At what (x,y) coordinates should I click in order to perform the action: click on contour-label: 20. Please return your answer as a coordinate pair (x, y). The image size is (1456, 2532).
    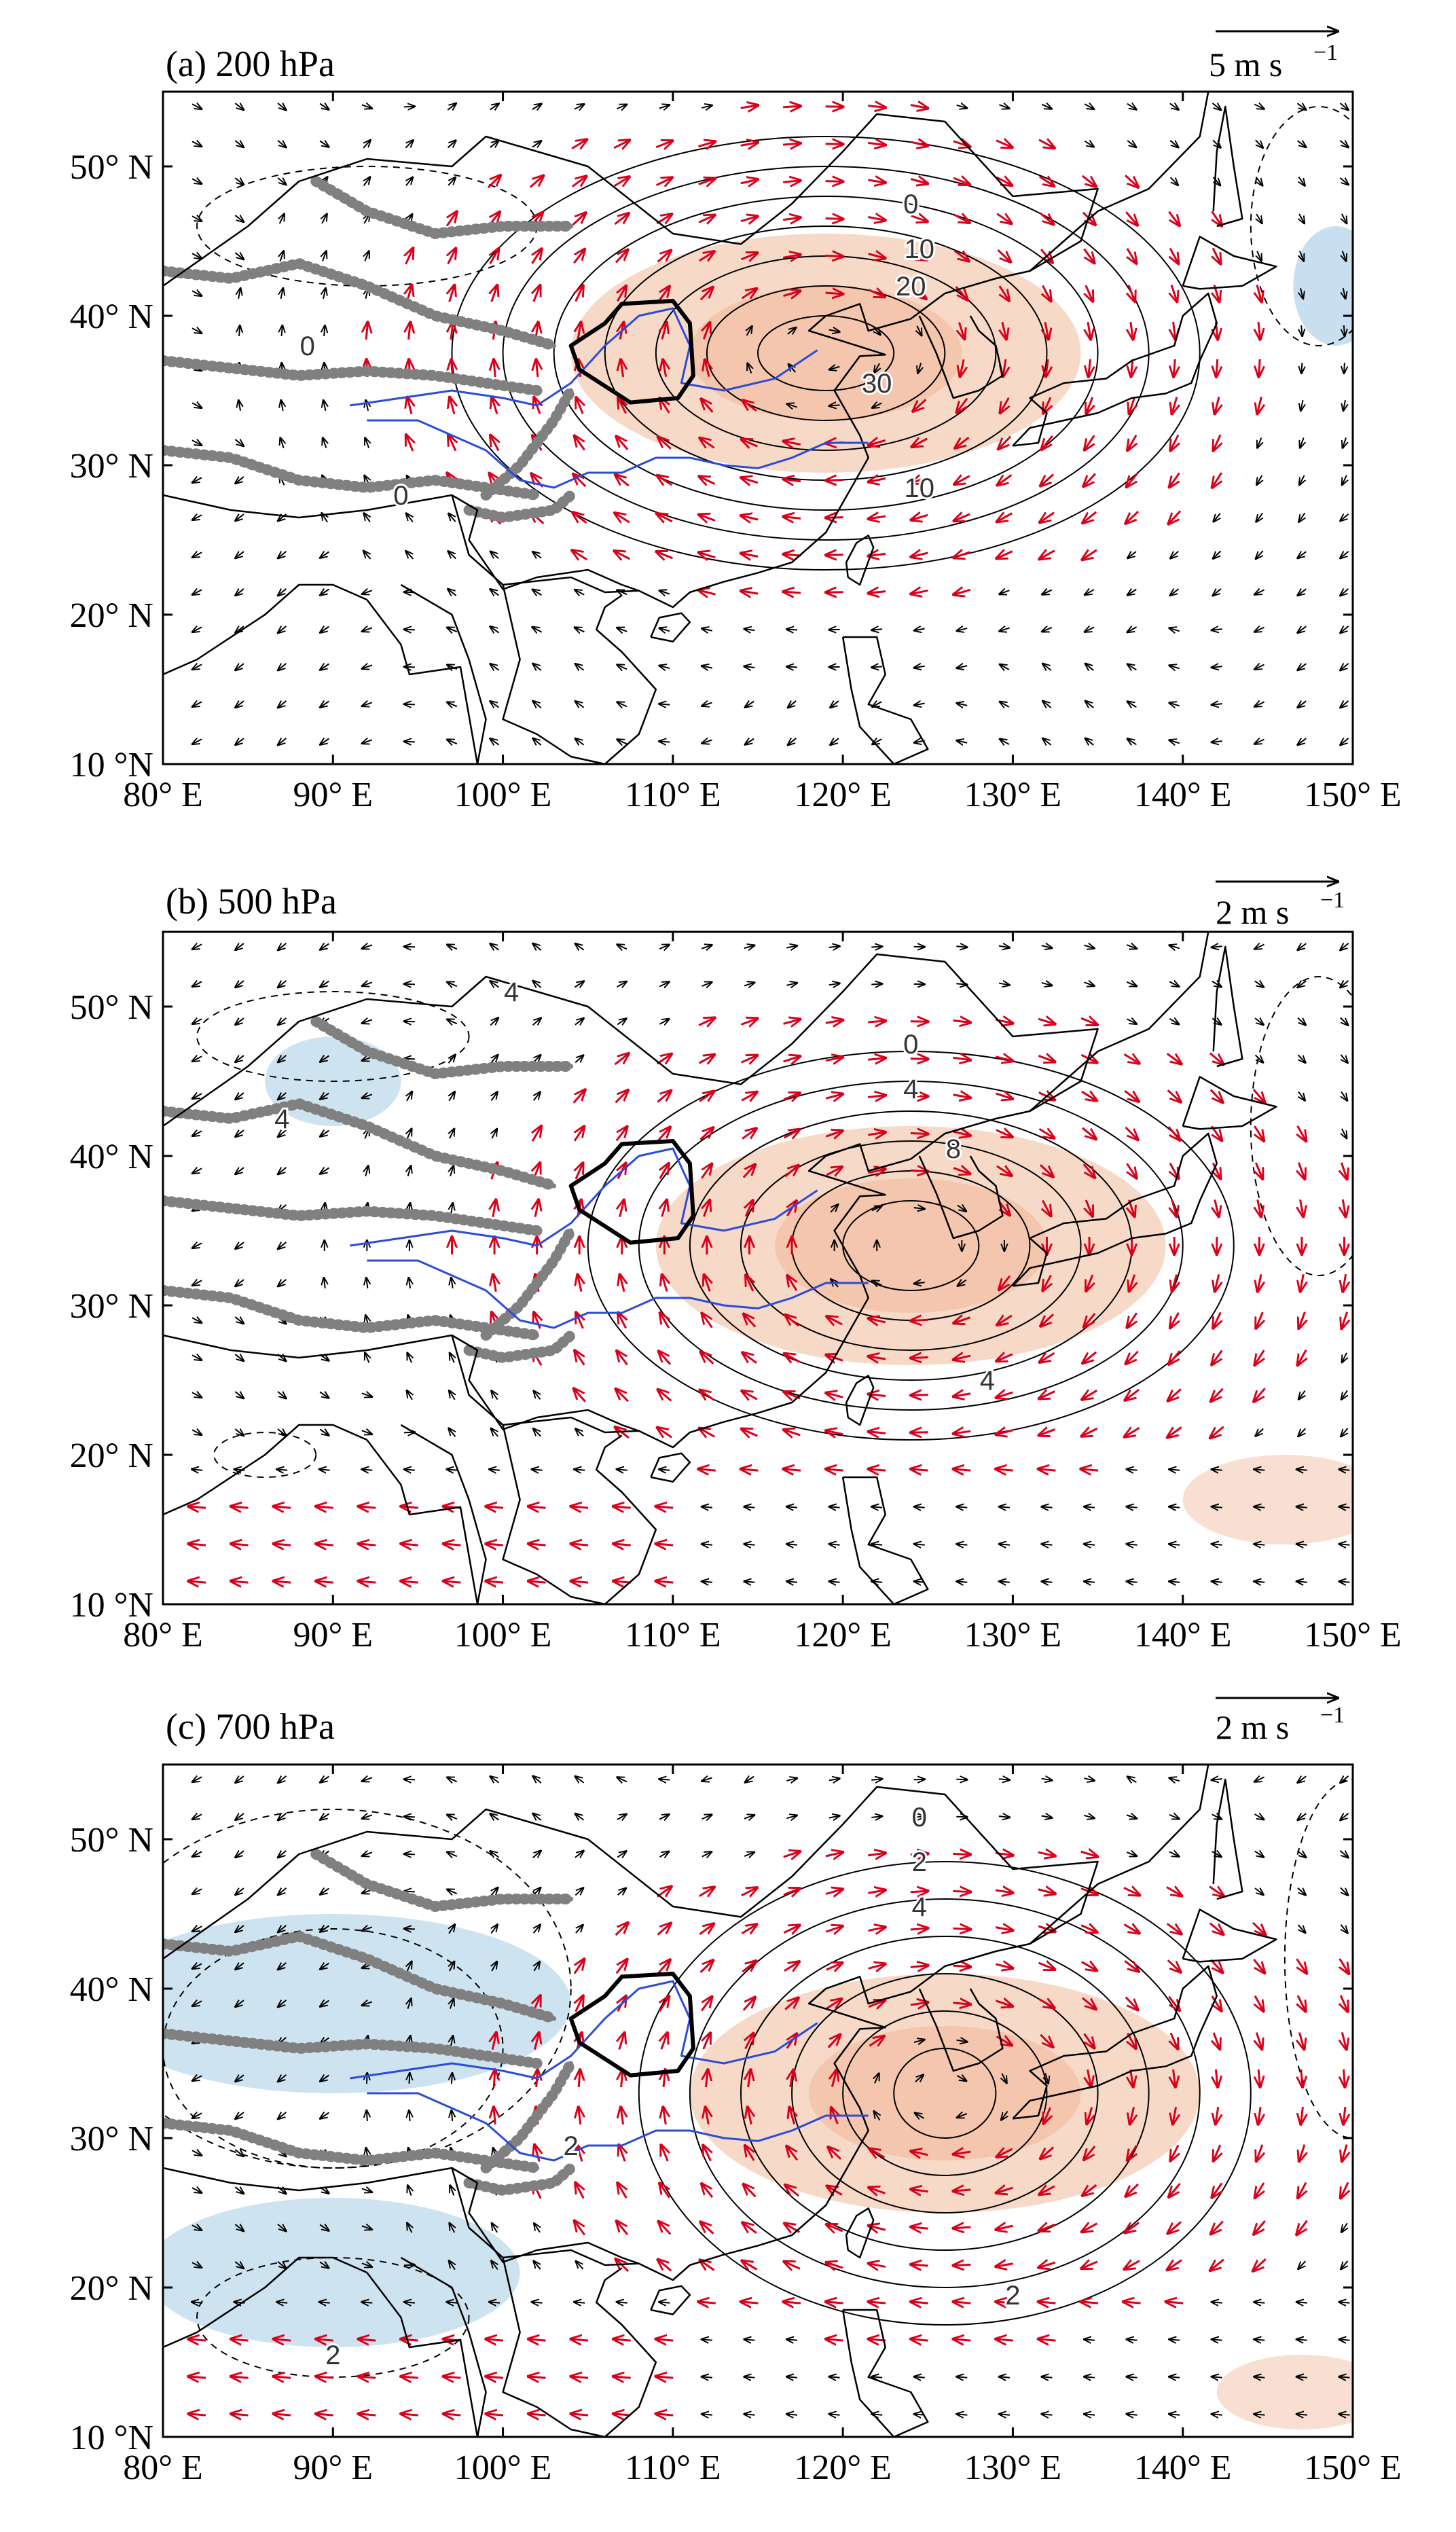
    Looking at the image, I should click on (911, 287).